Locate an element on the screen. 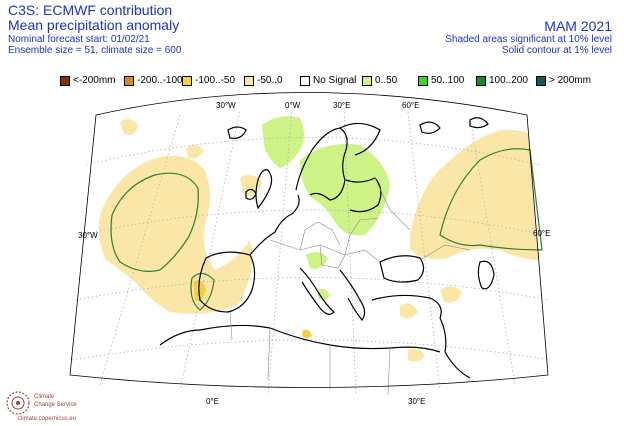 This screenshot has width=624, height=426. legend-item: -200..-100 is located at coordinates (153, 80).